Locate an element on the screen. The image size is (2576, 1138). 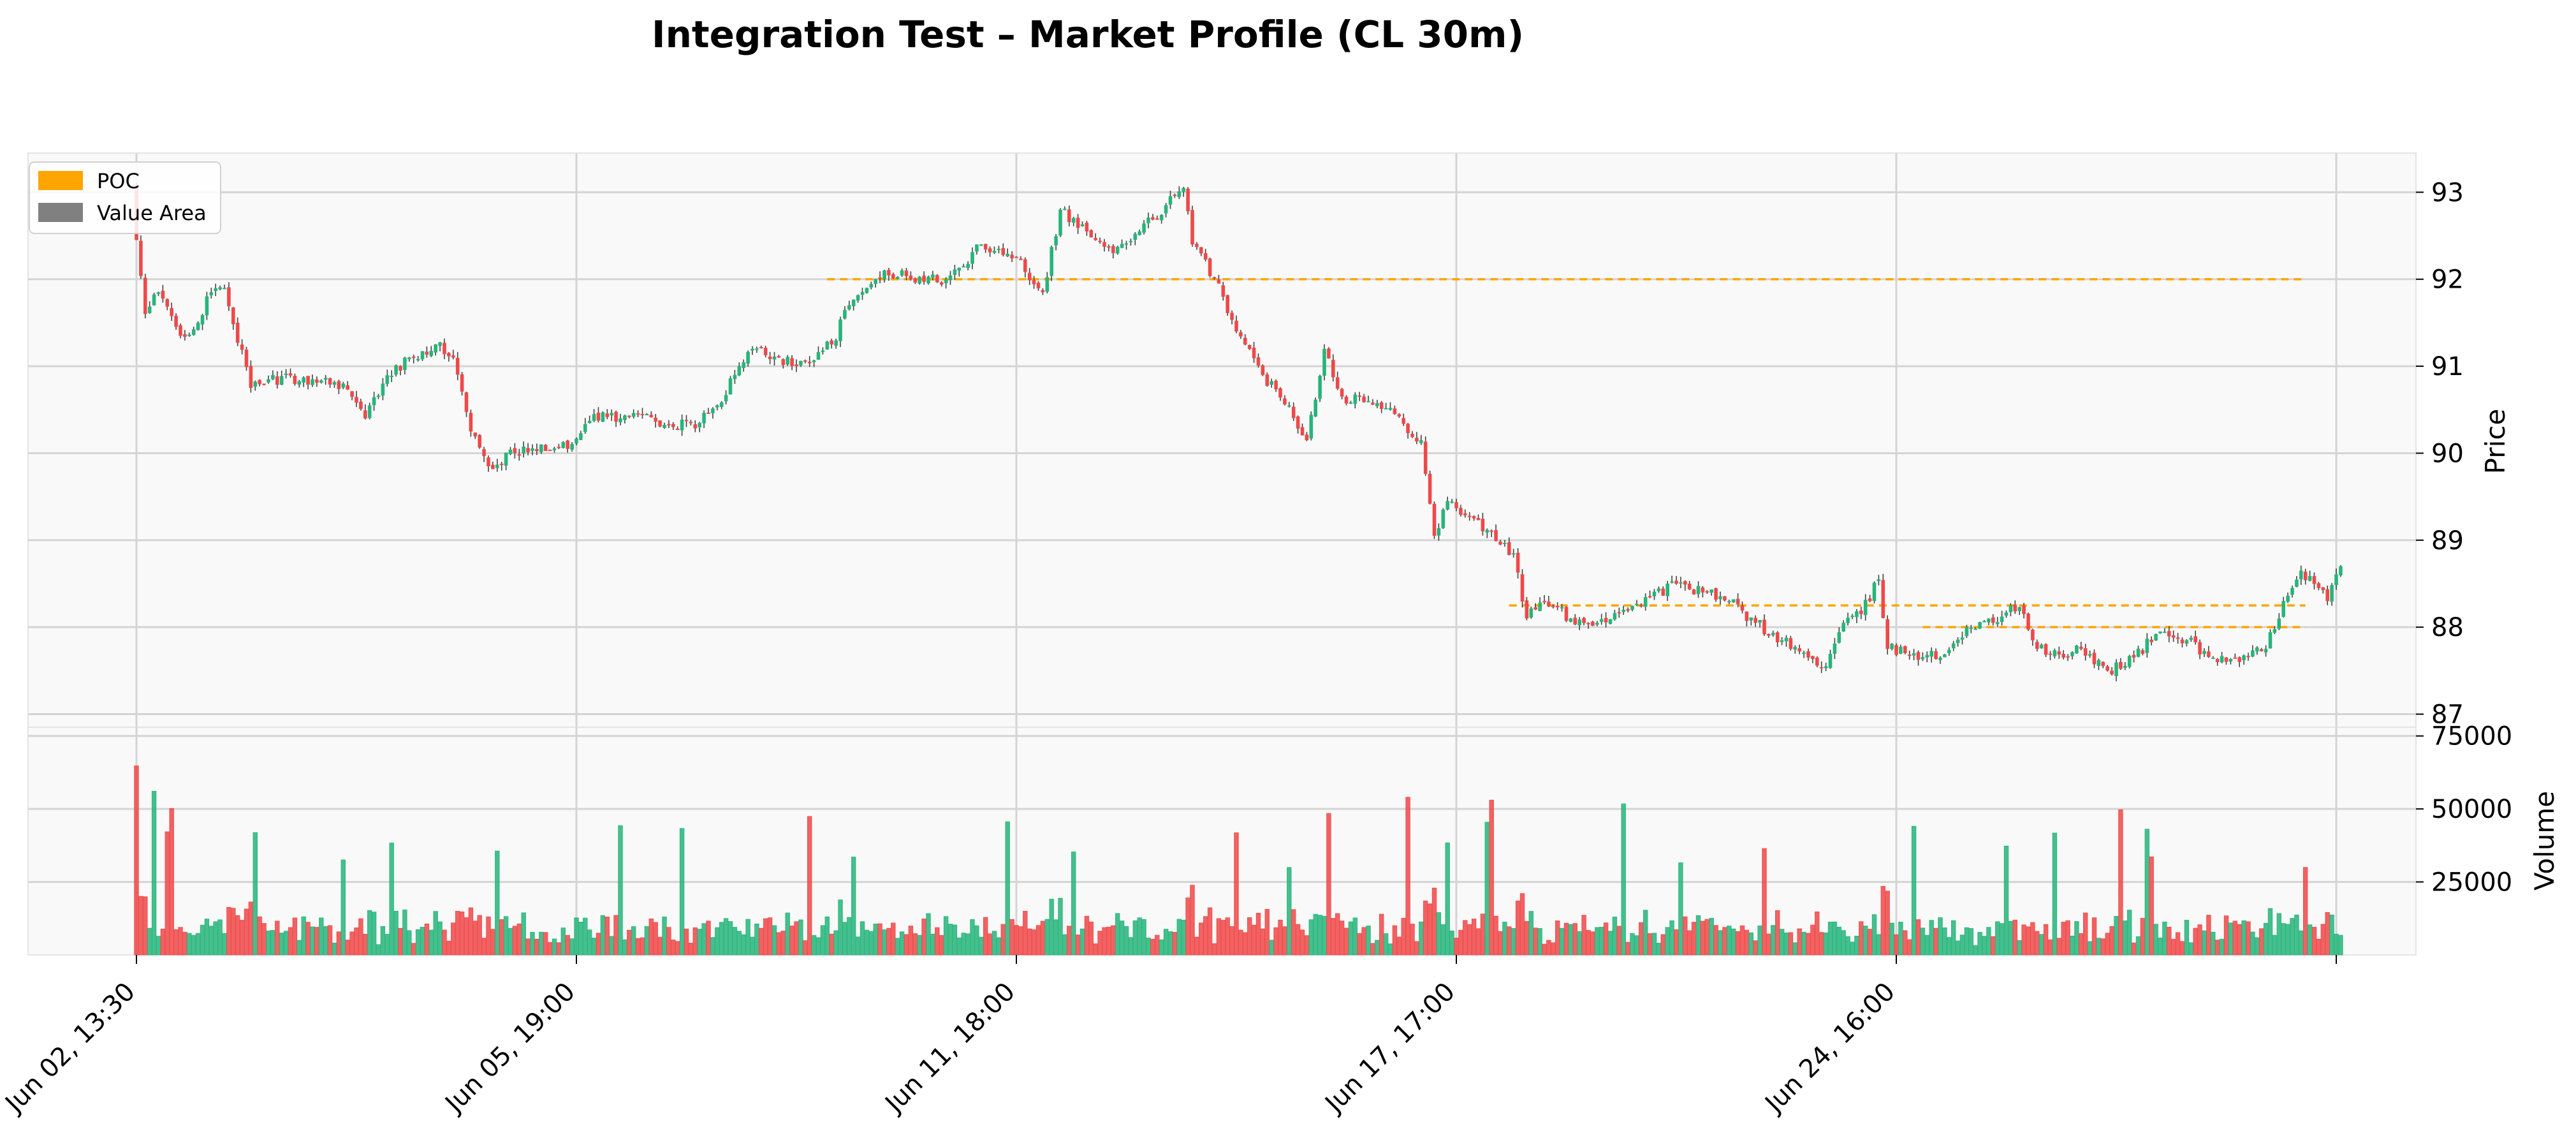
volume-tick-label: 75000 is located at coordinates (2471, 736).